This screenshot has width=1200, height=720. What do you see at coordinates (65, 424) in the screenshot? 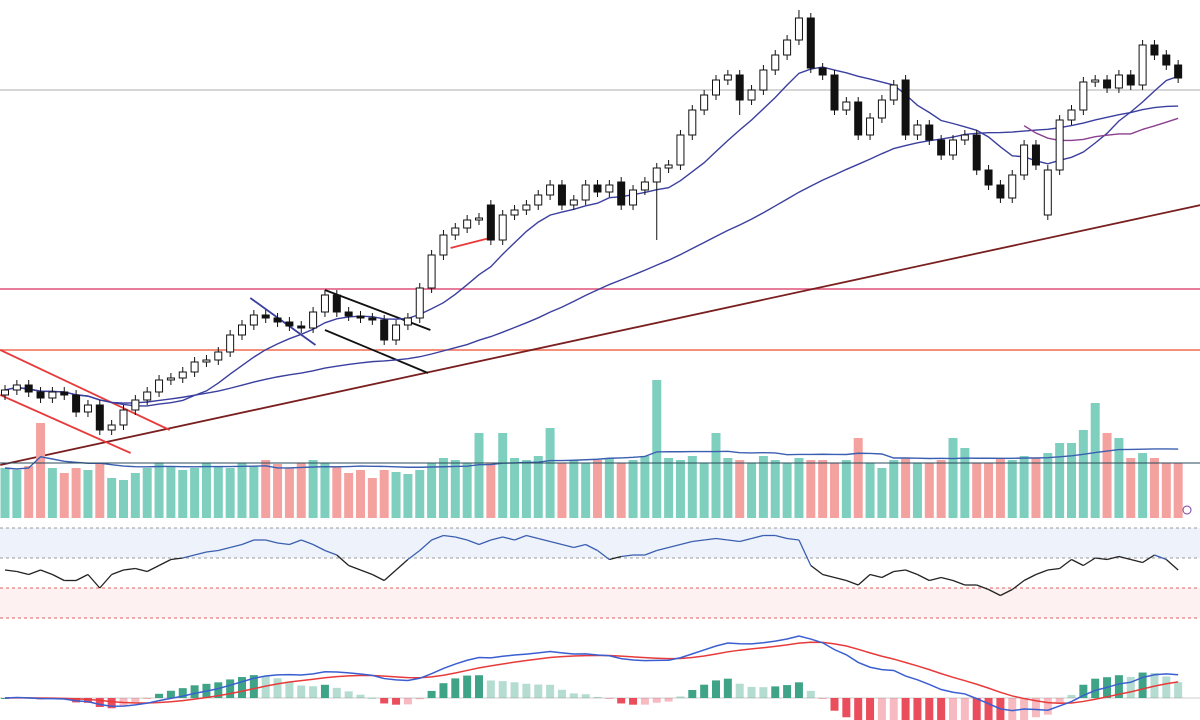
I see `trend-line` at bounding box center [65, 424].